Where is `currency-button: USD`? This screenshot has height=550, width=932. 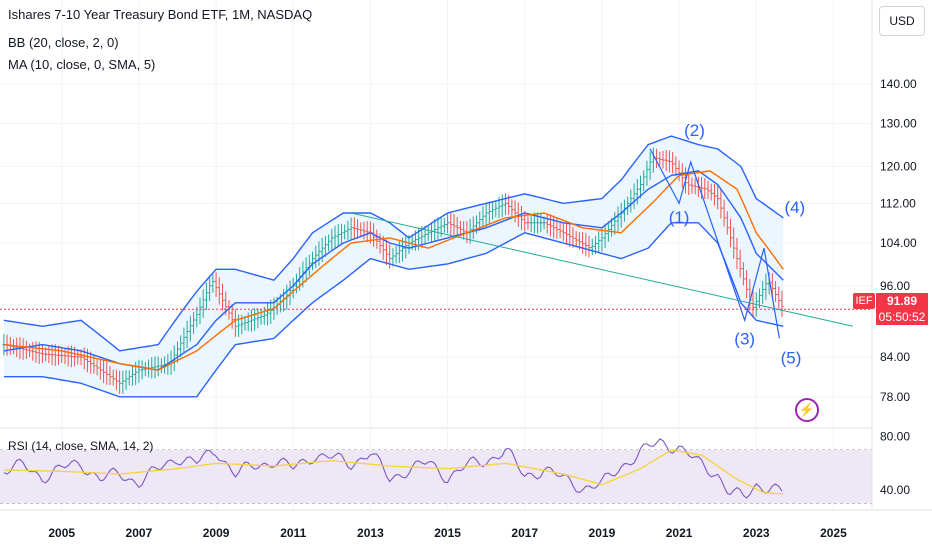
currency-button: USD is located at coordinates (902, 21).